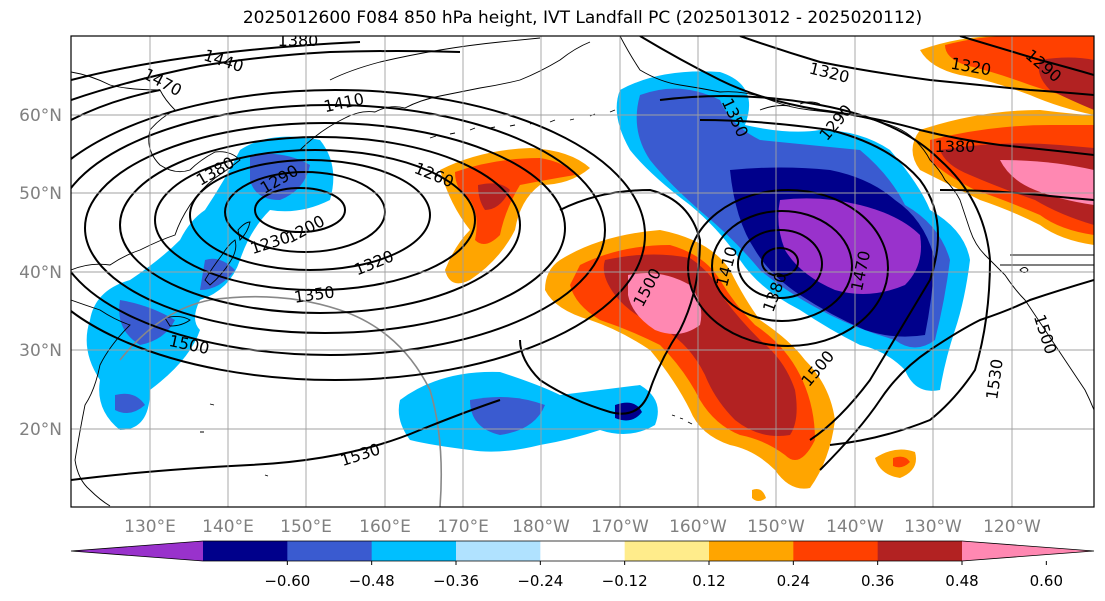  What do you see at coordinates (933, 527) in the screenshot?
I see `lon-label: 130°W` at bounding box center [933, 527].